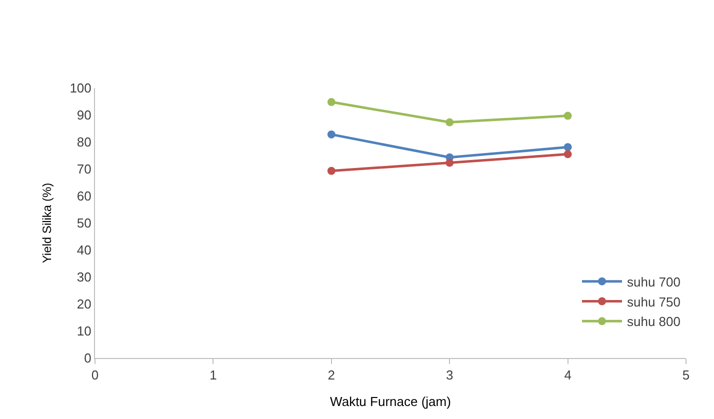 The width and height of the screenshot is (714, 419). Describe the element at coordinates (84, 304) in the screenshot. I see `y-tick-label: 20` at that location.